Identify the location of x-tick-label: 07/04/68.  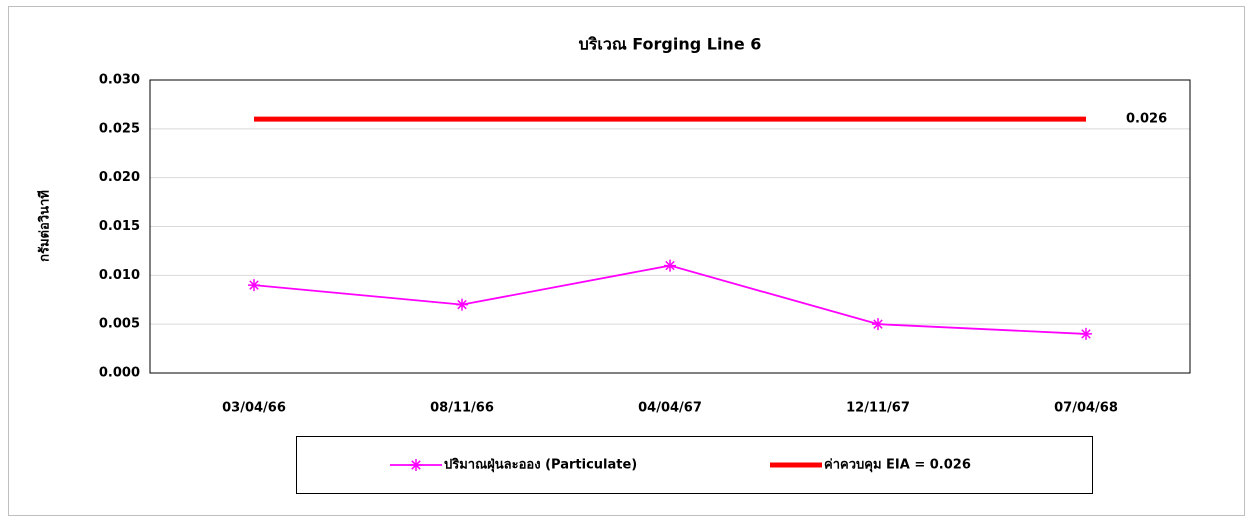
(1086, 408).